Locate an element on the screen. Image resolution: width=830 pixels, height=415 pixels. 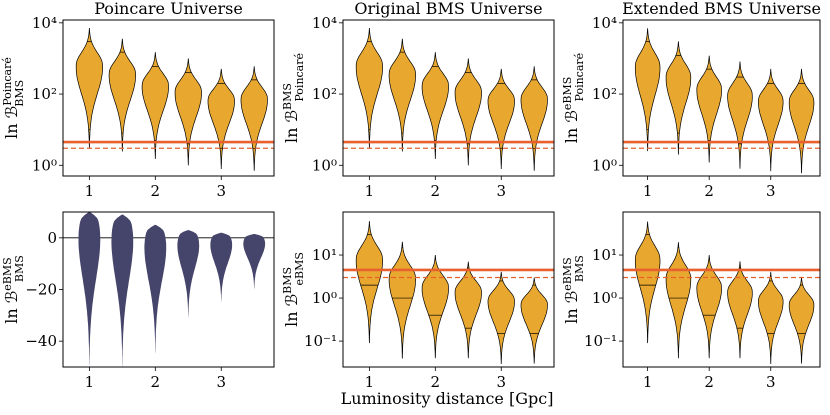
panel-5: 1 2 3 10⁻¹ 10⁰ 10¹ ln ℬBMSeBMS is located at coordinates (418, 301).